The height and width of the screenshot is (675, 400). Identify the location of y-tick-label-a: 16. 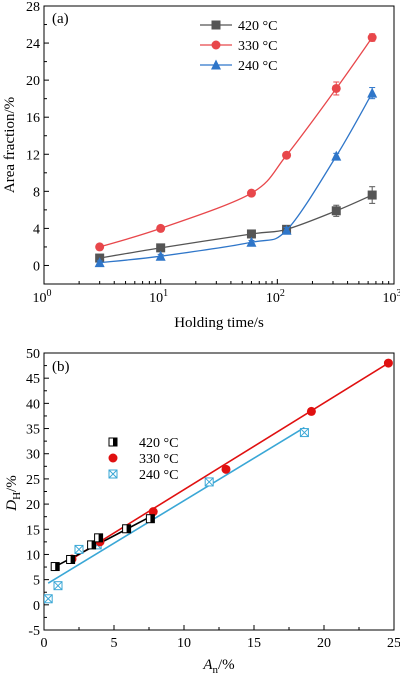
(33, 118).